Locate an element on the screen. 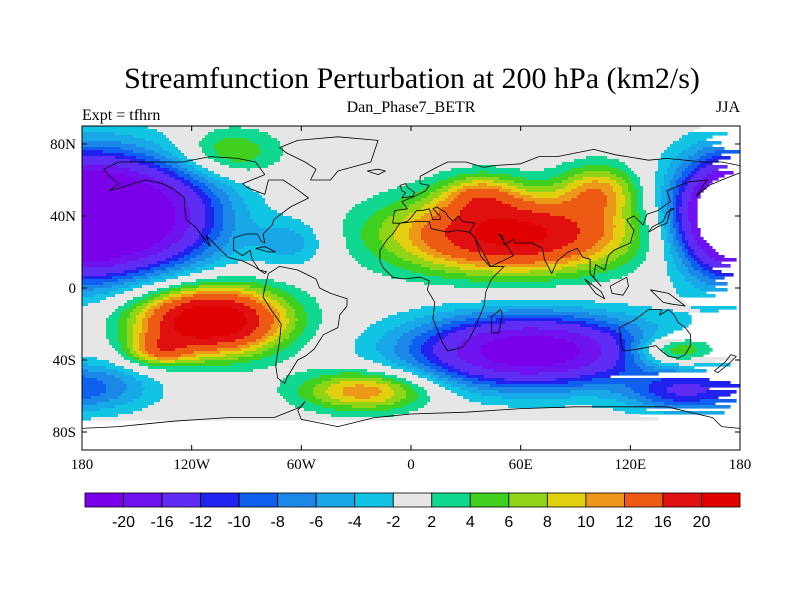 The image size is (800, 600). colorbar-label: 16 is located at coordinates (663, 522).